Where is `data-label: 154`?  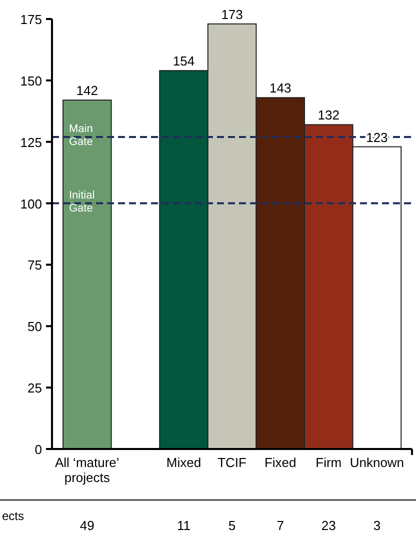
data-label: 154 is located at coordinates (183, 61).